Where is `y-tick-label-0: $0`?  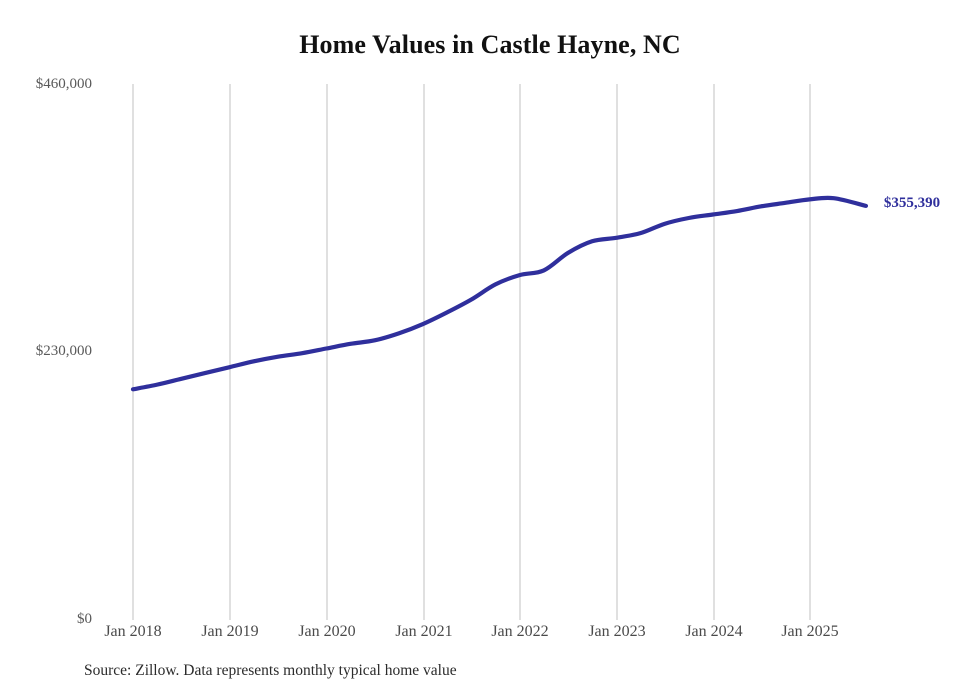
y-tick-label-0: $0 is located at coordinates (84, 619).